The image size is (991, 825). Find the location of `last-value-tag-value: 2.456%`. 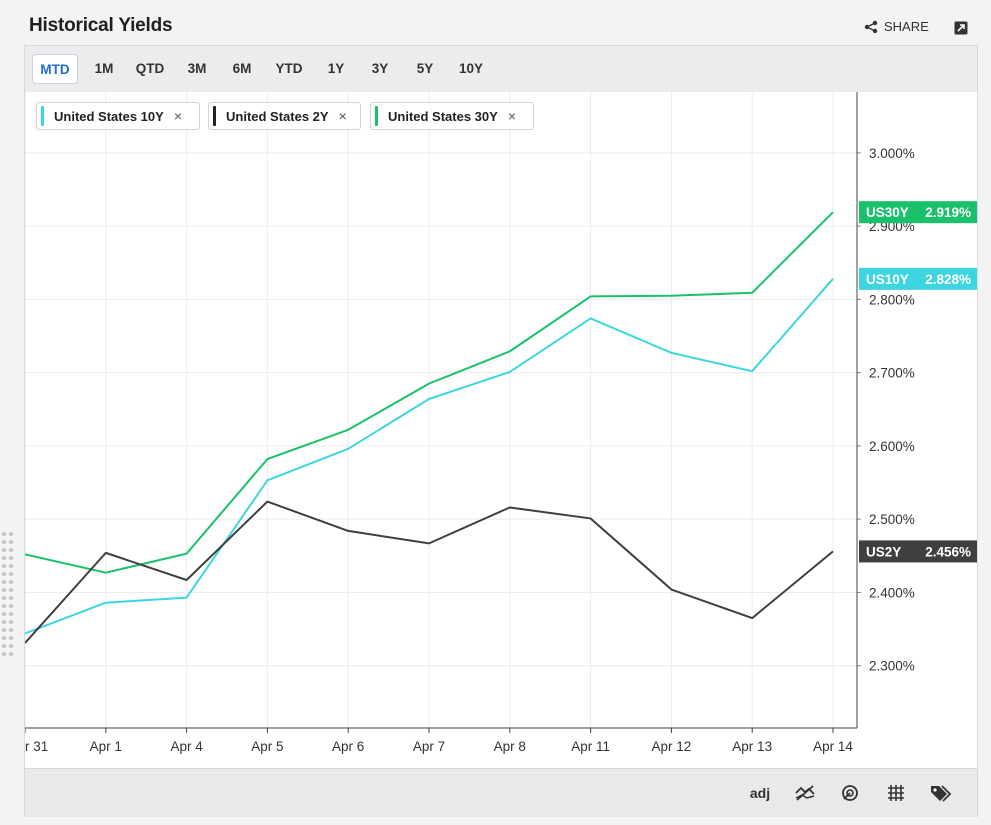

last-value-tag-value: 2.456% is located at coordinates (948, 551).